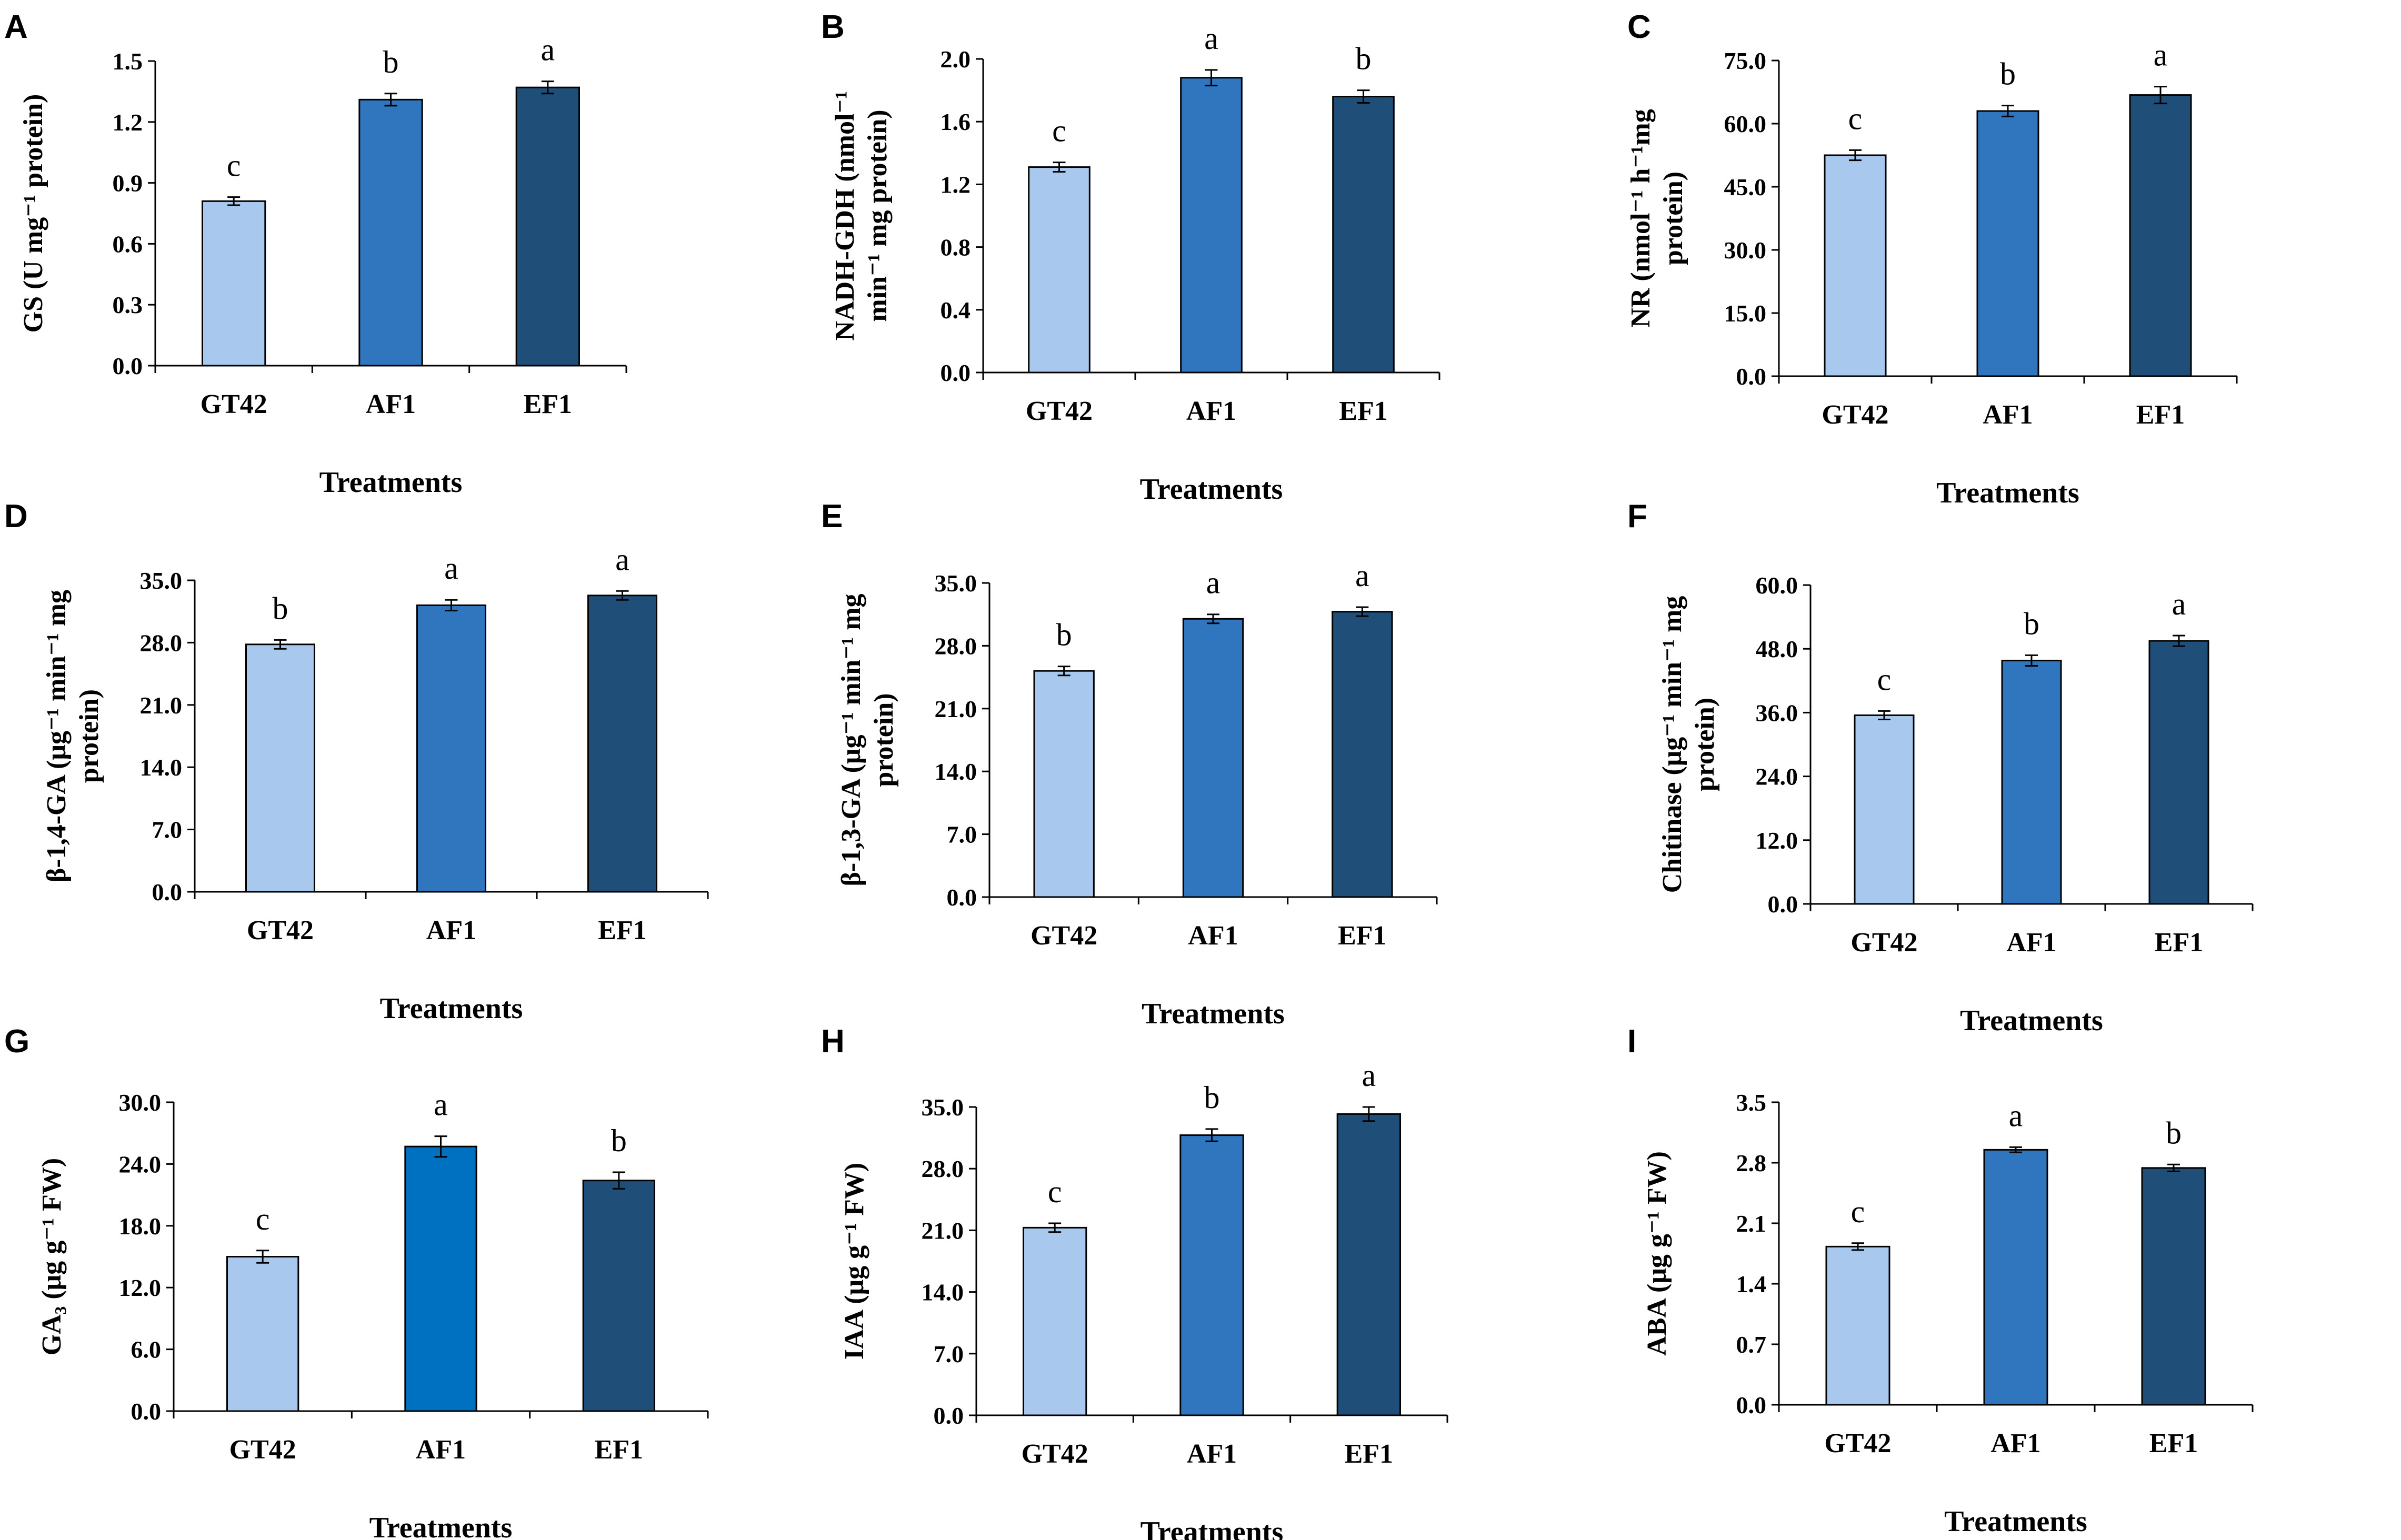 The height and width of the screenshot is (1540, 2401). I want to click on y-axis-title: β-1,3-GA (μg⁻¹ min⁻¹ mg, so click(851, 739).